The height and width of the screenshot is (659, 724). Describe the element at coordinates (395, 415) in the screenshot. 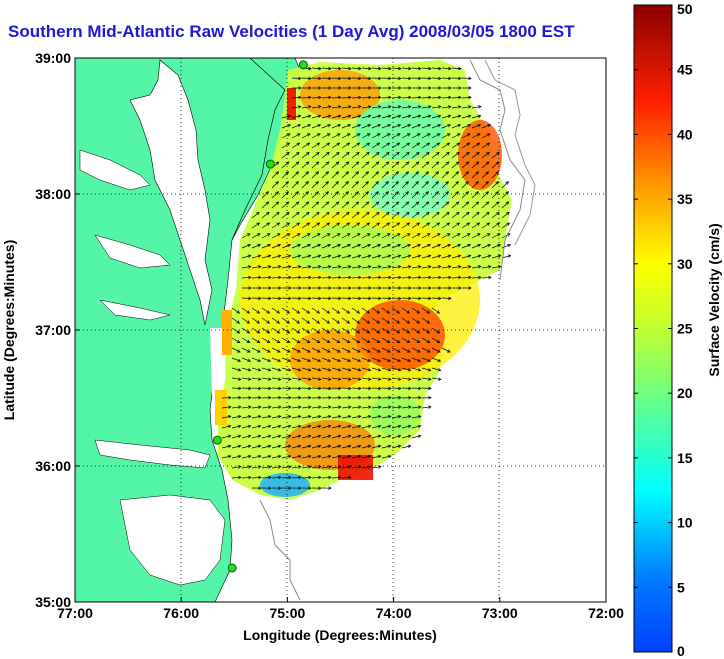

I see `field-patch-green-south` at that location.